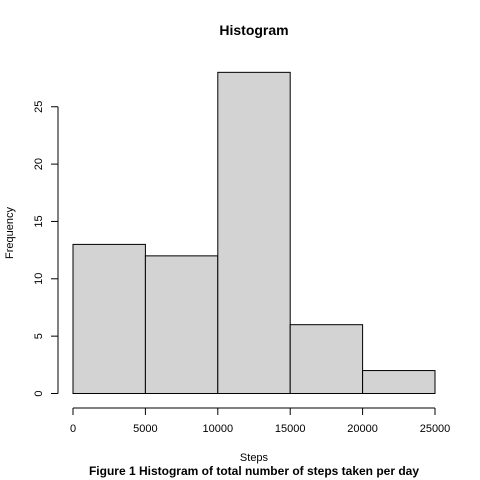  What do you see at coordinates (10, 233) in the screenshot?
I see `y-axis-label: Frequency` at bounding box center [10, 233].